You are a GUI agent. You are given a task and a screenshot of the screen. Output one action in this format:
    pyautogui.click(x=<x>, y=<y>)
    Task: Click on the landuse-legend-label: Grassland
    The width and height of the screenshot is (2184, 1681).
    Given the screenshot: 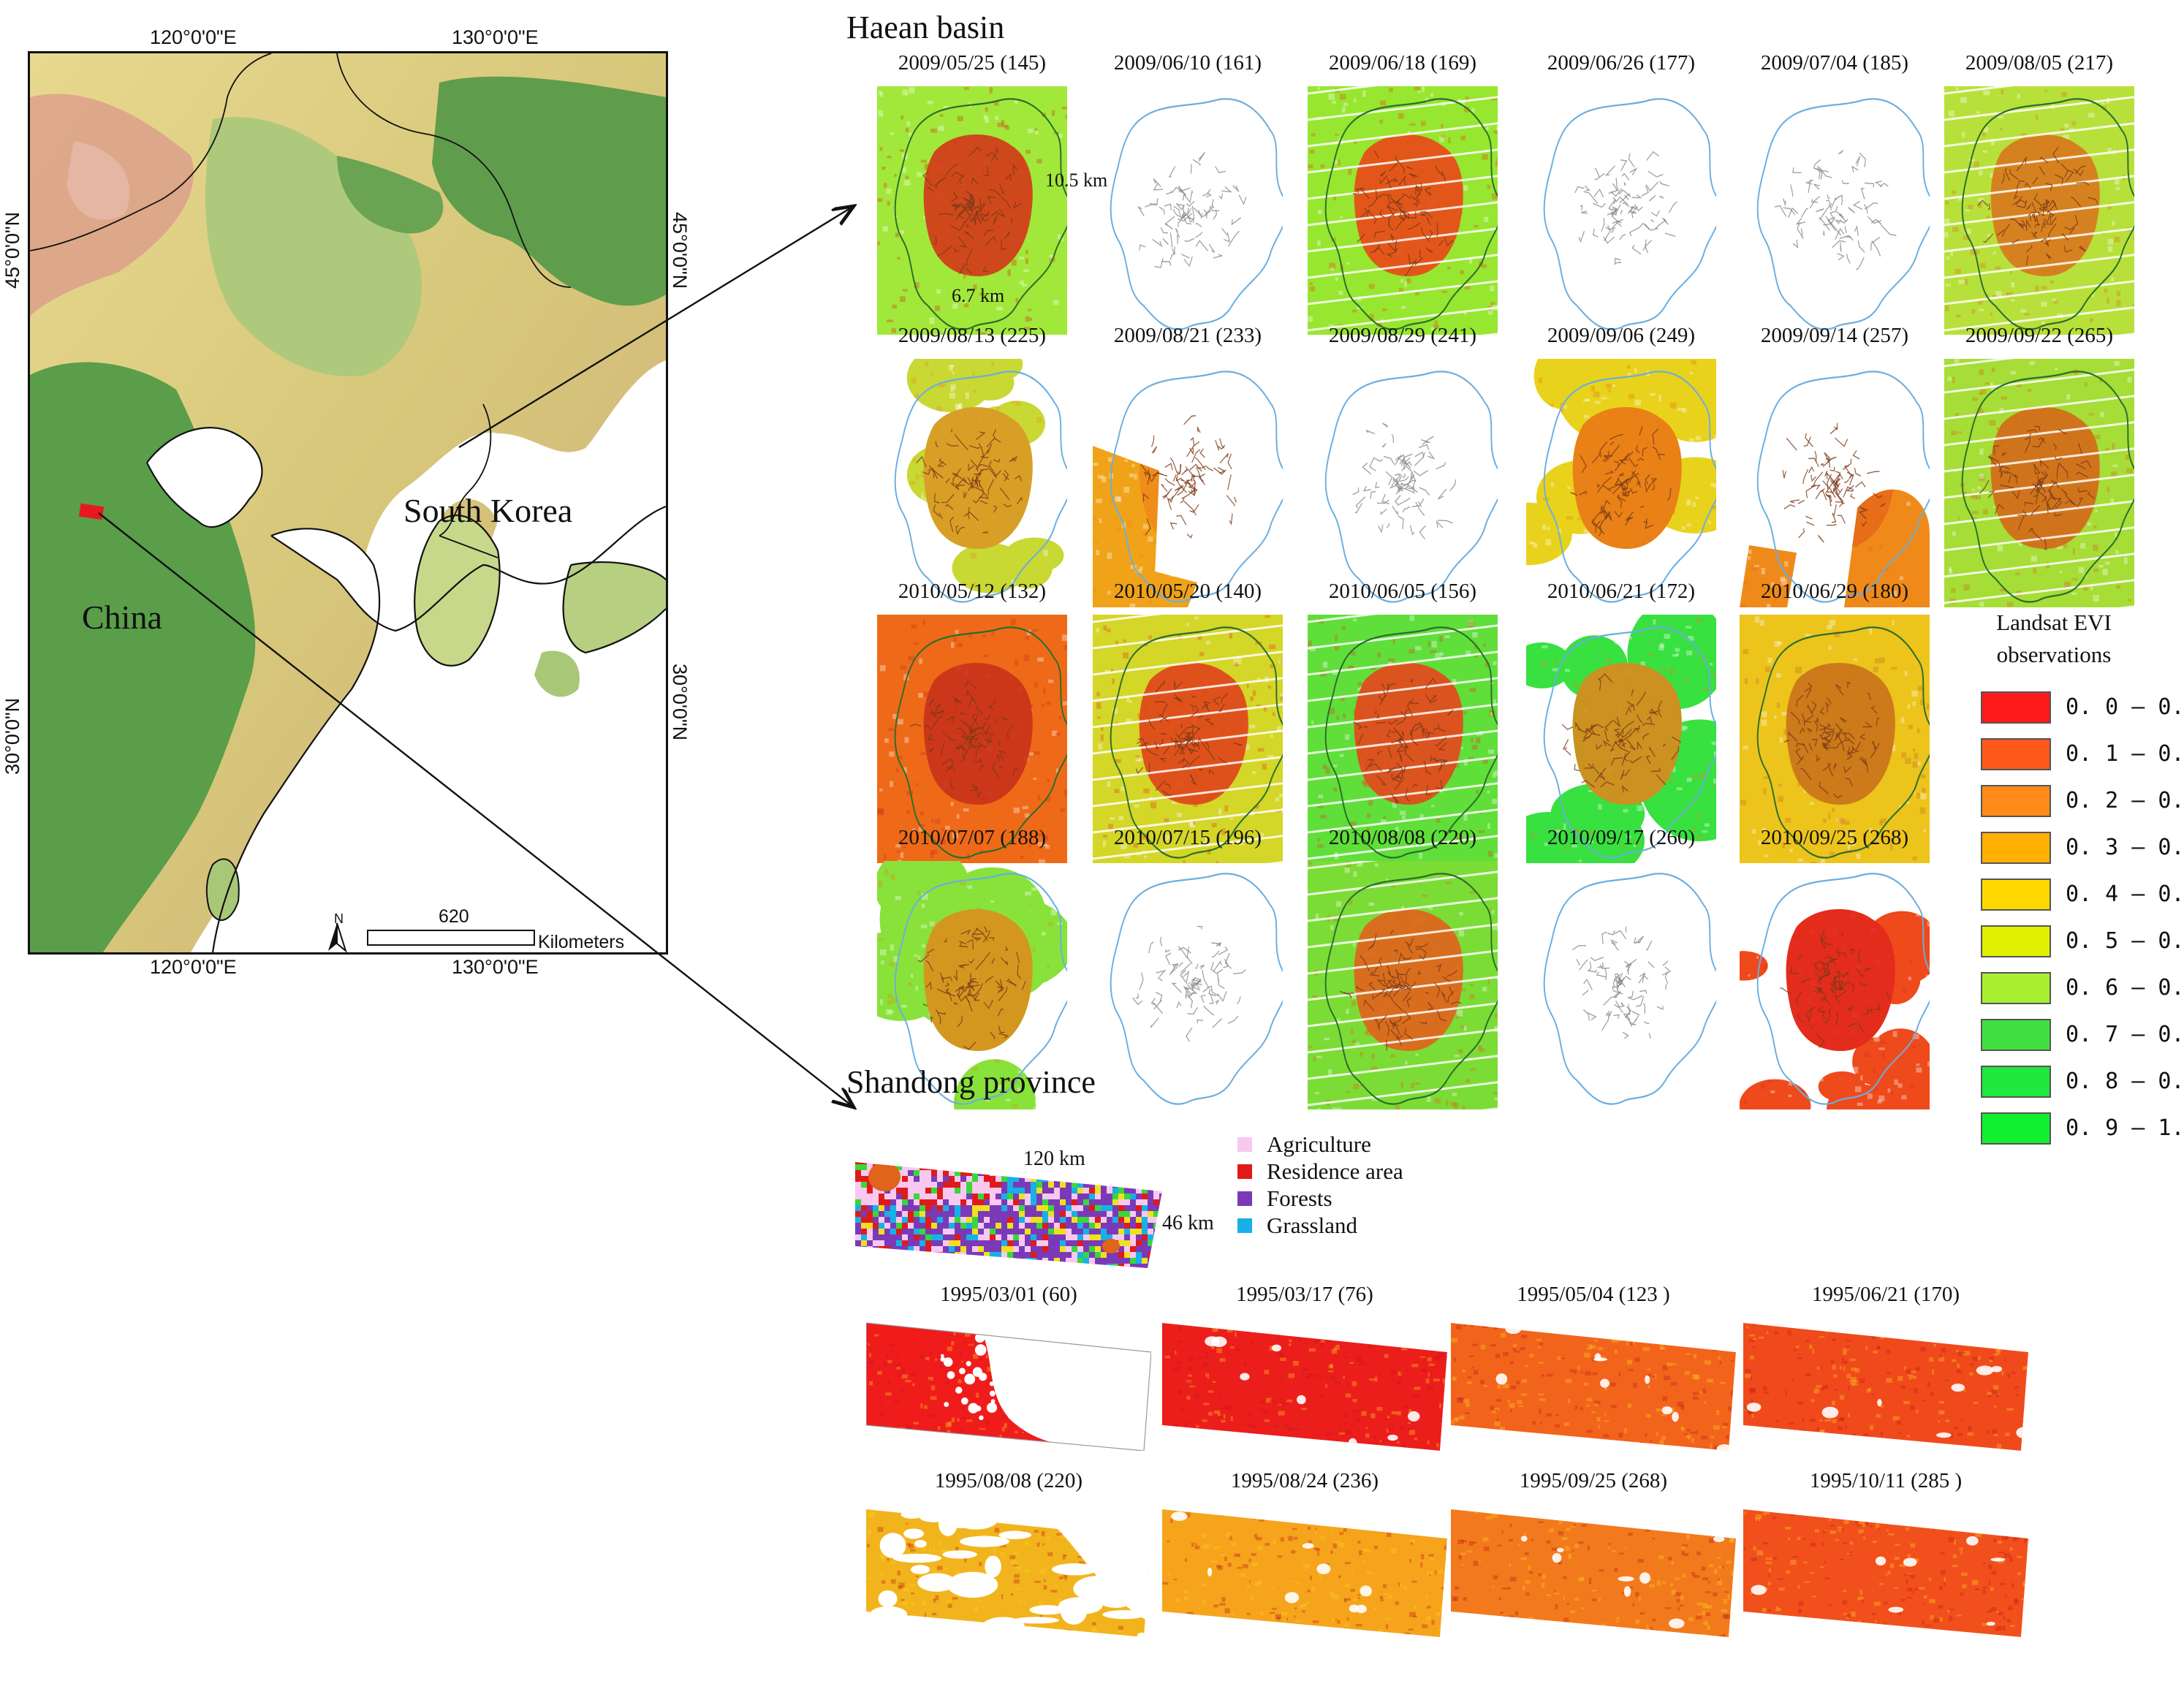 What is the action you would take?
    pyautogui.click(x=1312, y=1225)
    